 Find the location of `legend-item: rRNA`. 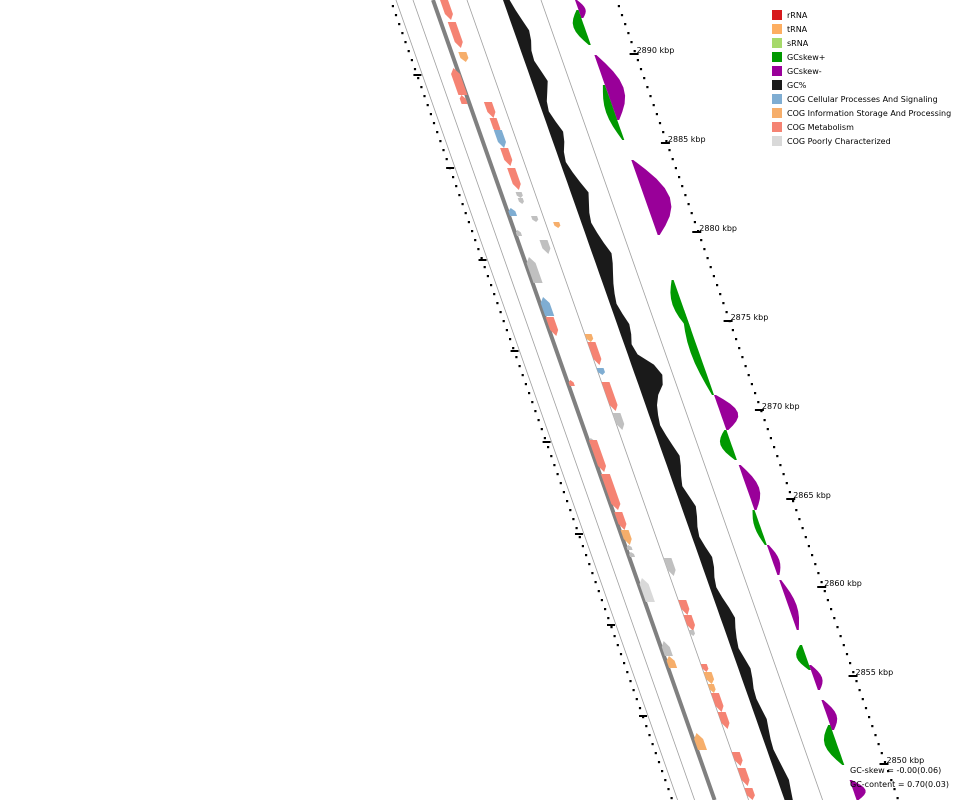

legend-item: rRNA is located at coordinates (861, 15).